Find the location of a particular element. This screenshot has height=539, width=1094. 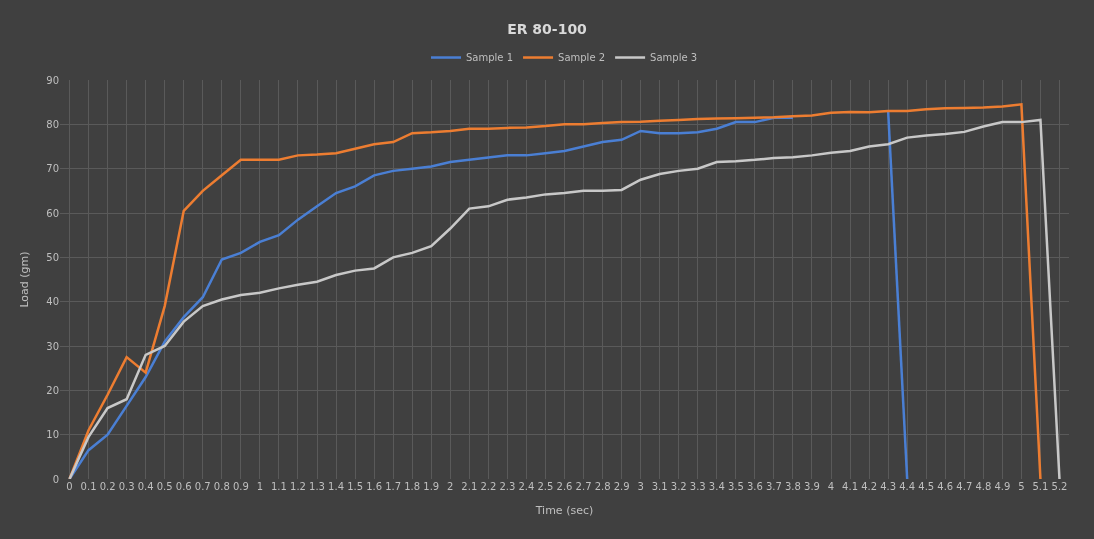

x-tick-label: 0.1 is located at coordinates (88, 486).